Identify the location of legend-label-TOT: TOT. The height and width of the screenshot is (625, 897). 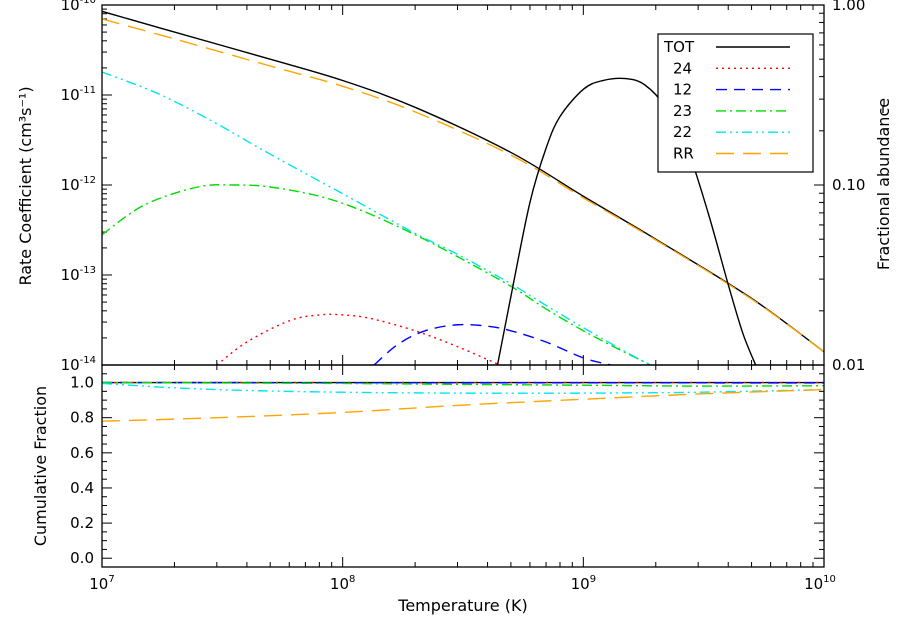
(679, 47).